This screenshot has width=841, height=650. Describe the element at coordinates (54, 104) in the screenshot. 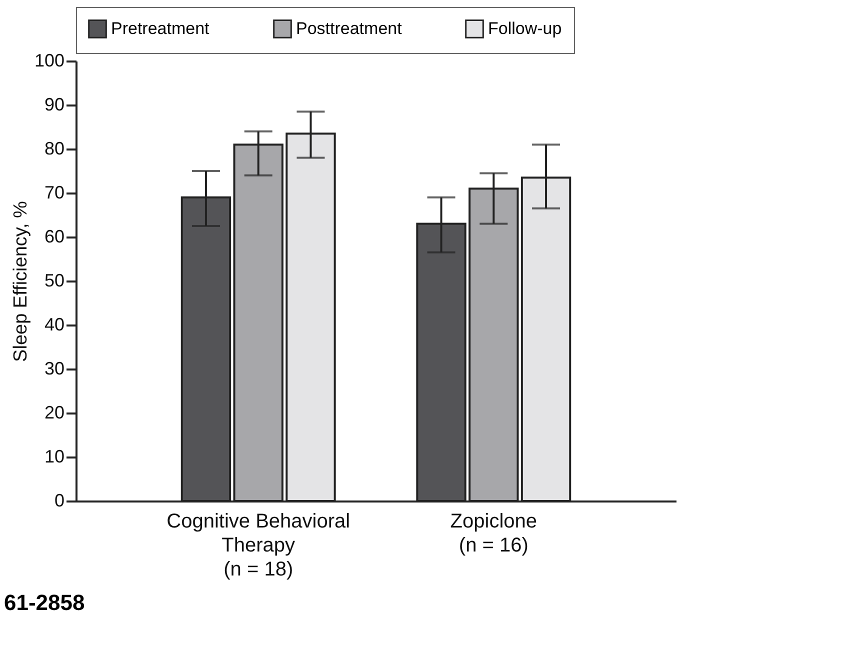

I see `y-tick-label: 90` at that location.